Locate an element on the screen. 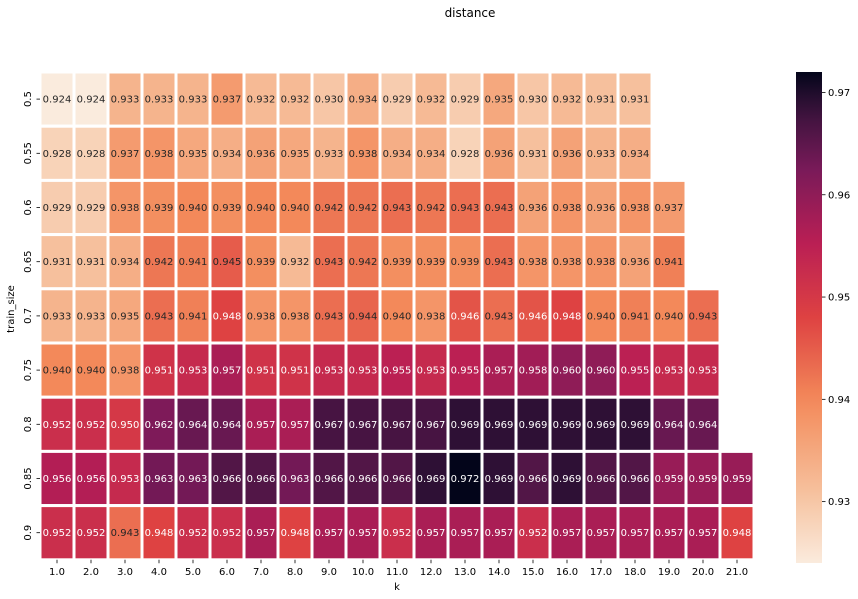 The image size is (858, 599). y-tick-label: 0.65 is located at coordinates (28, 262).